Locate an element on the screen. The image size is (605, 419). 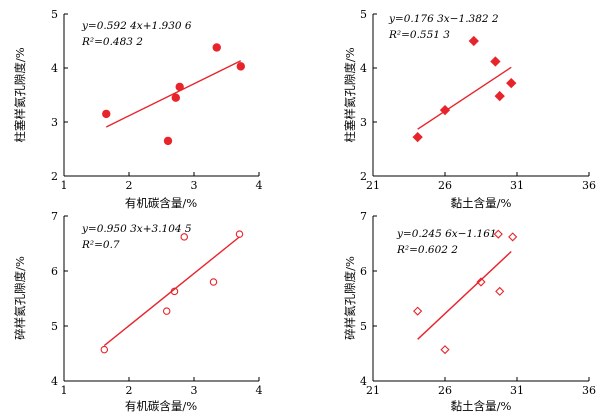
equation-label: y=0.176 3x−1.382 2 is located at coordinates (443, 19).